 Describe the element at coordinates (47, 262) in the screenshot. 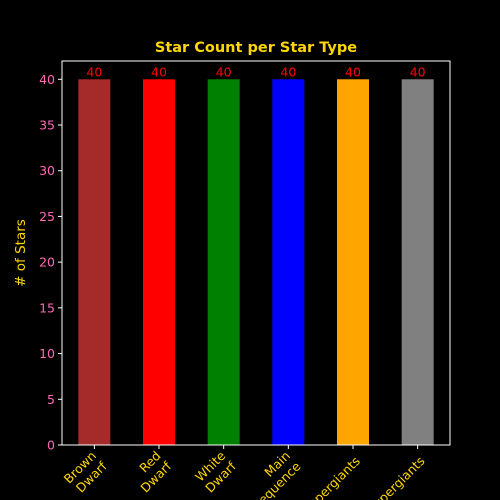

I see `y-tick-label: 20` at that location.